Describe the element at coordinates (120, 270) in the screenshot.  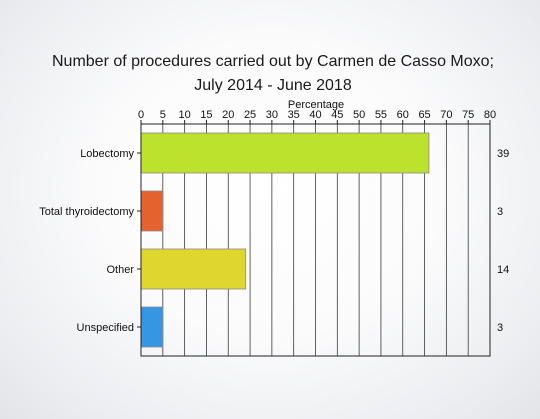
I see `category-label: Other` at that location.